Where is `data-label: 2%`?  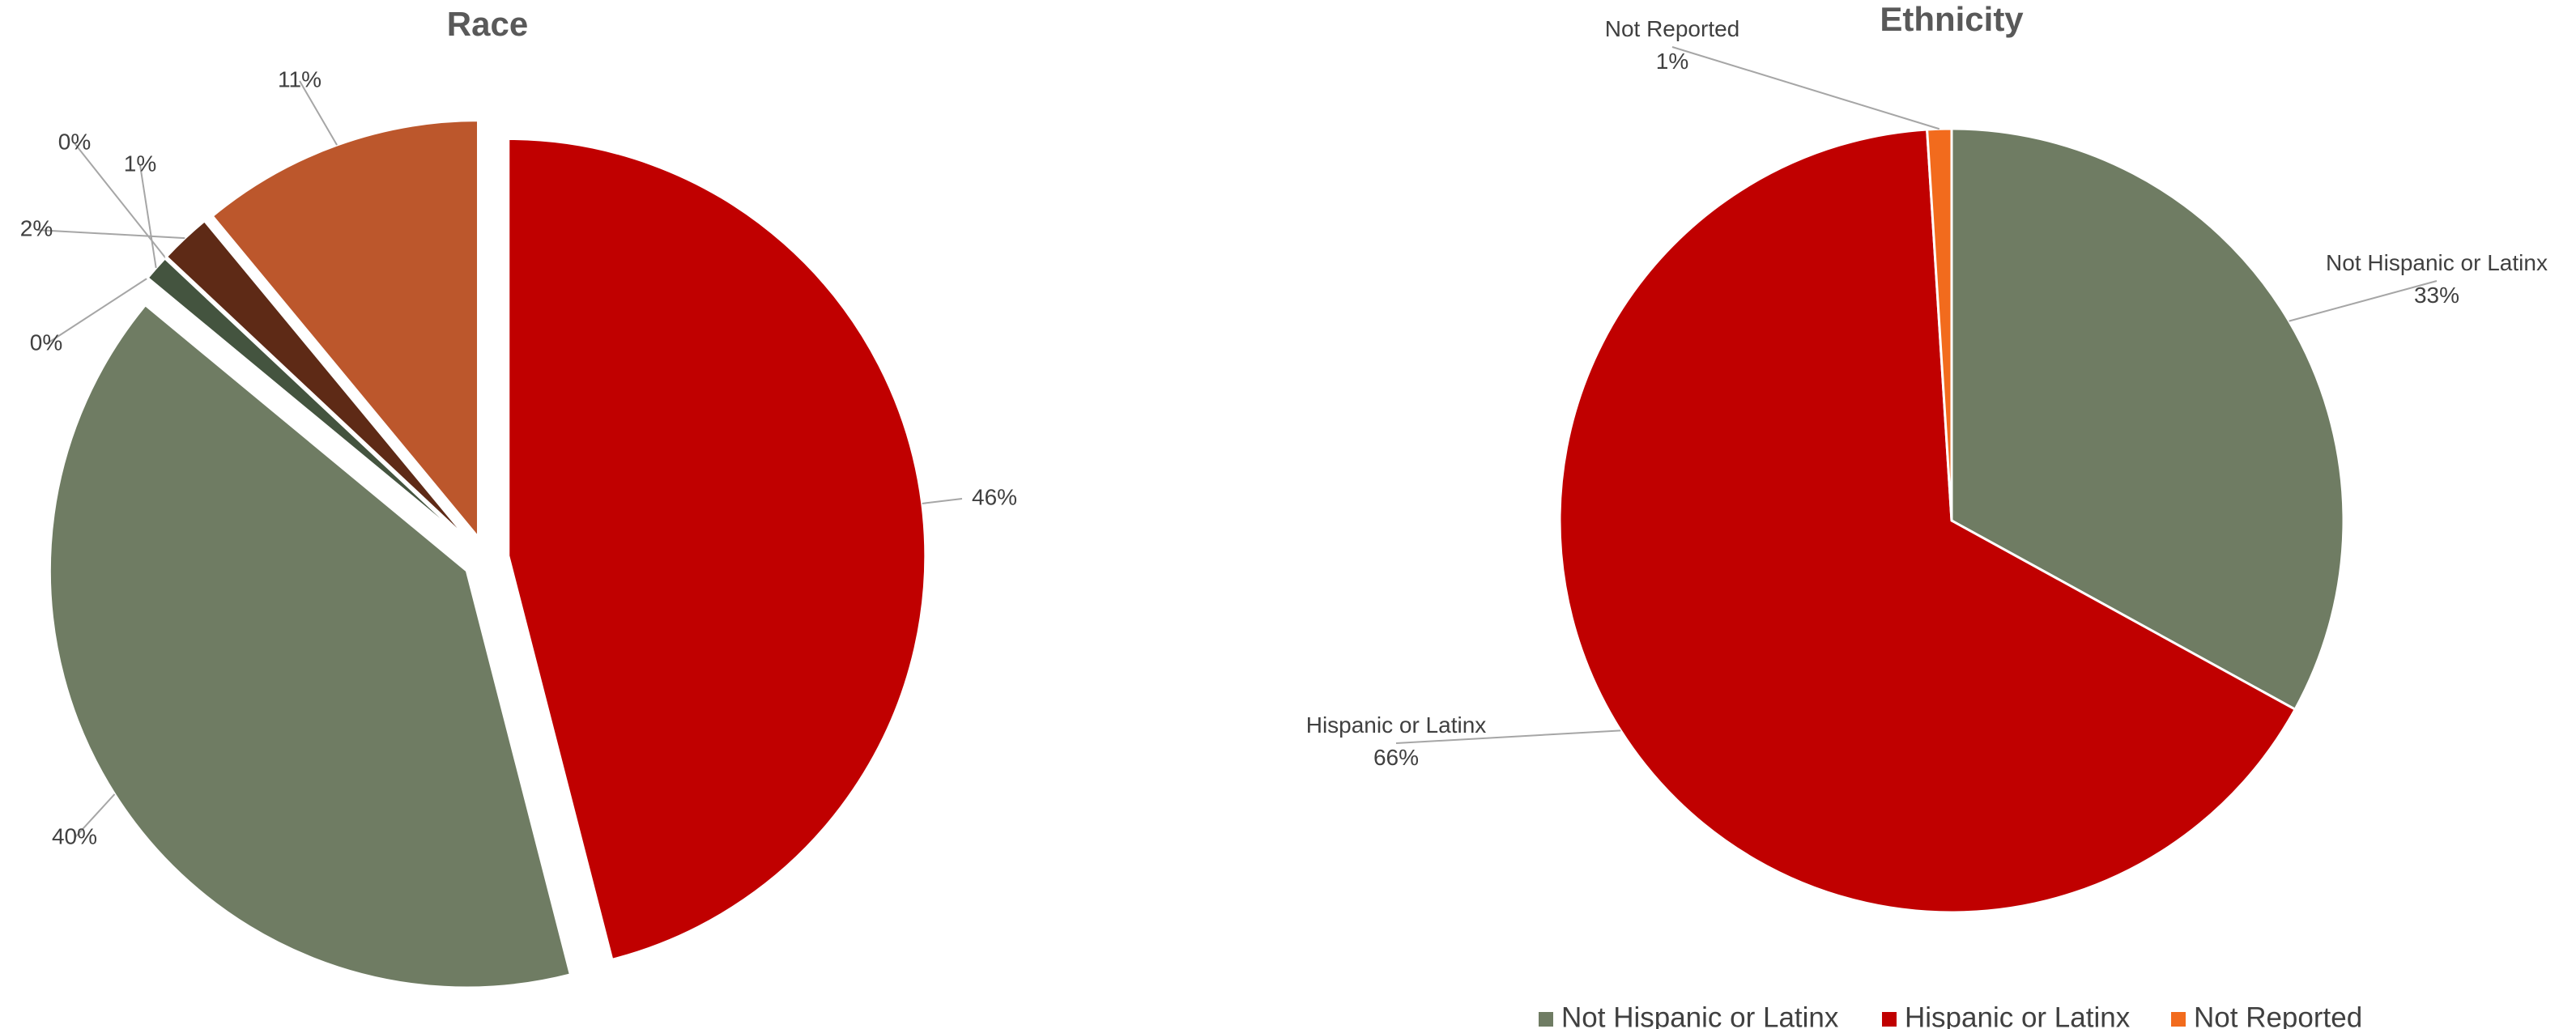
data-label: 2% is located at coordinates (36, 227).